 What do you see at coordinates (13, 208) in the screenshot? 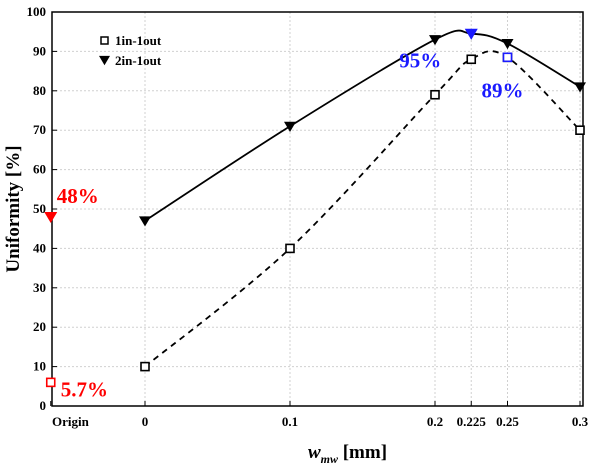
I see `y-axis-title: Uniformity [%]` at bounding box center [13, 208].